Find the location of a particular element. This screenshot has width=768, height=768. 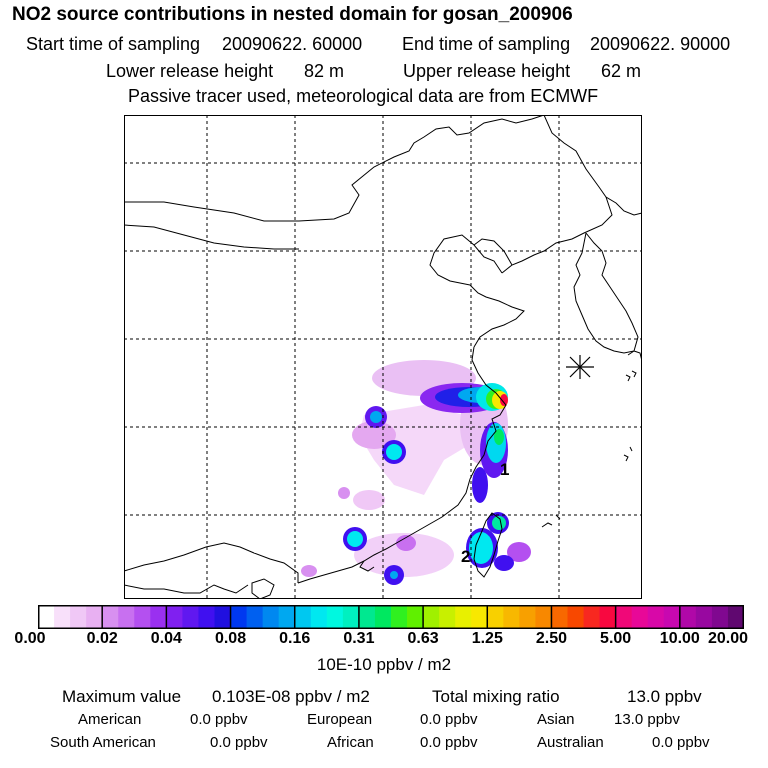

colorbar-tick-label: 0.00 is located at coordinates (30, 638).